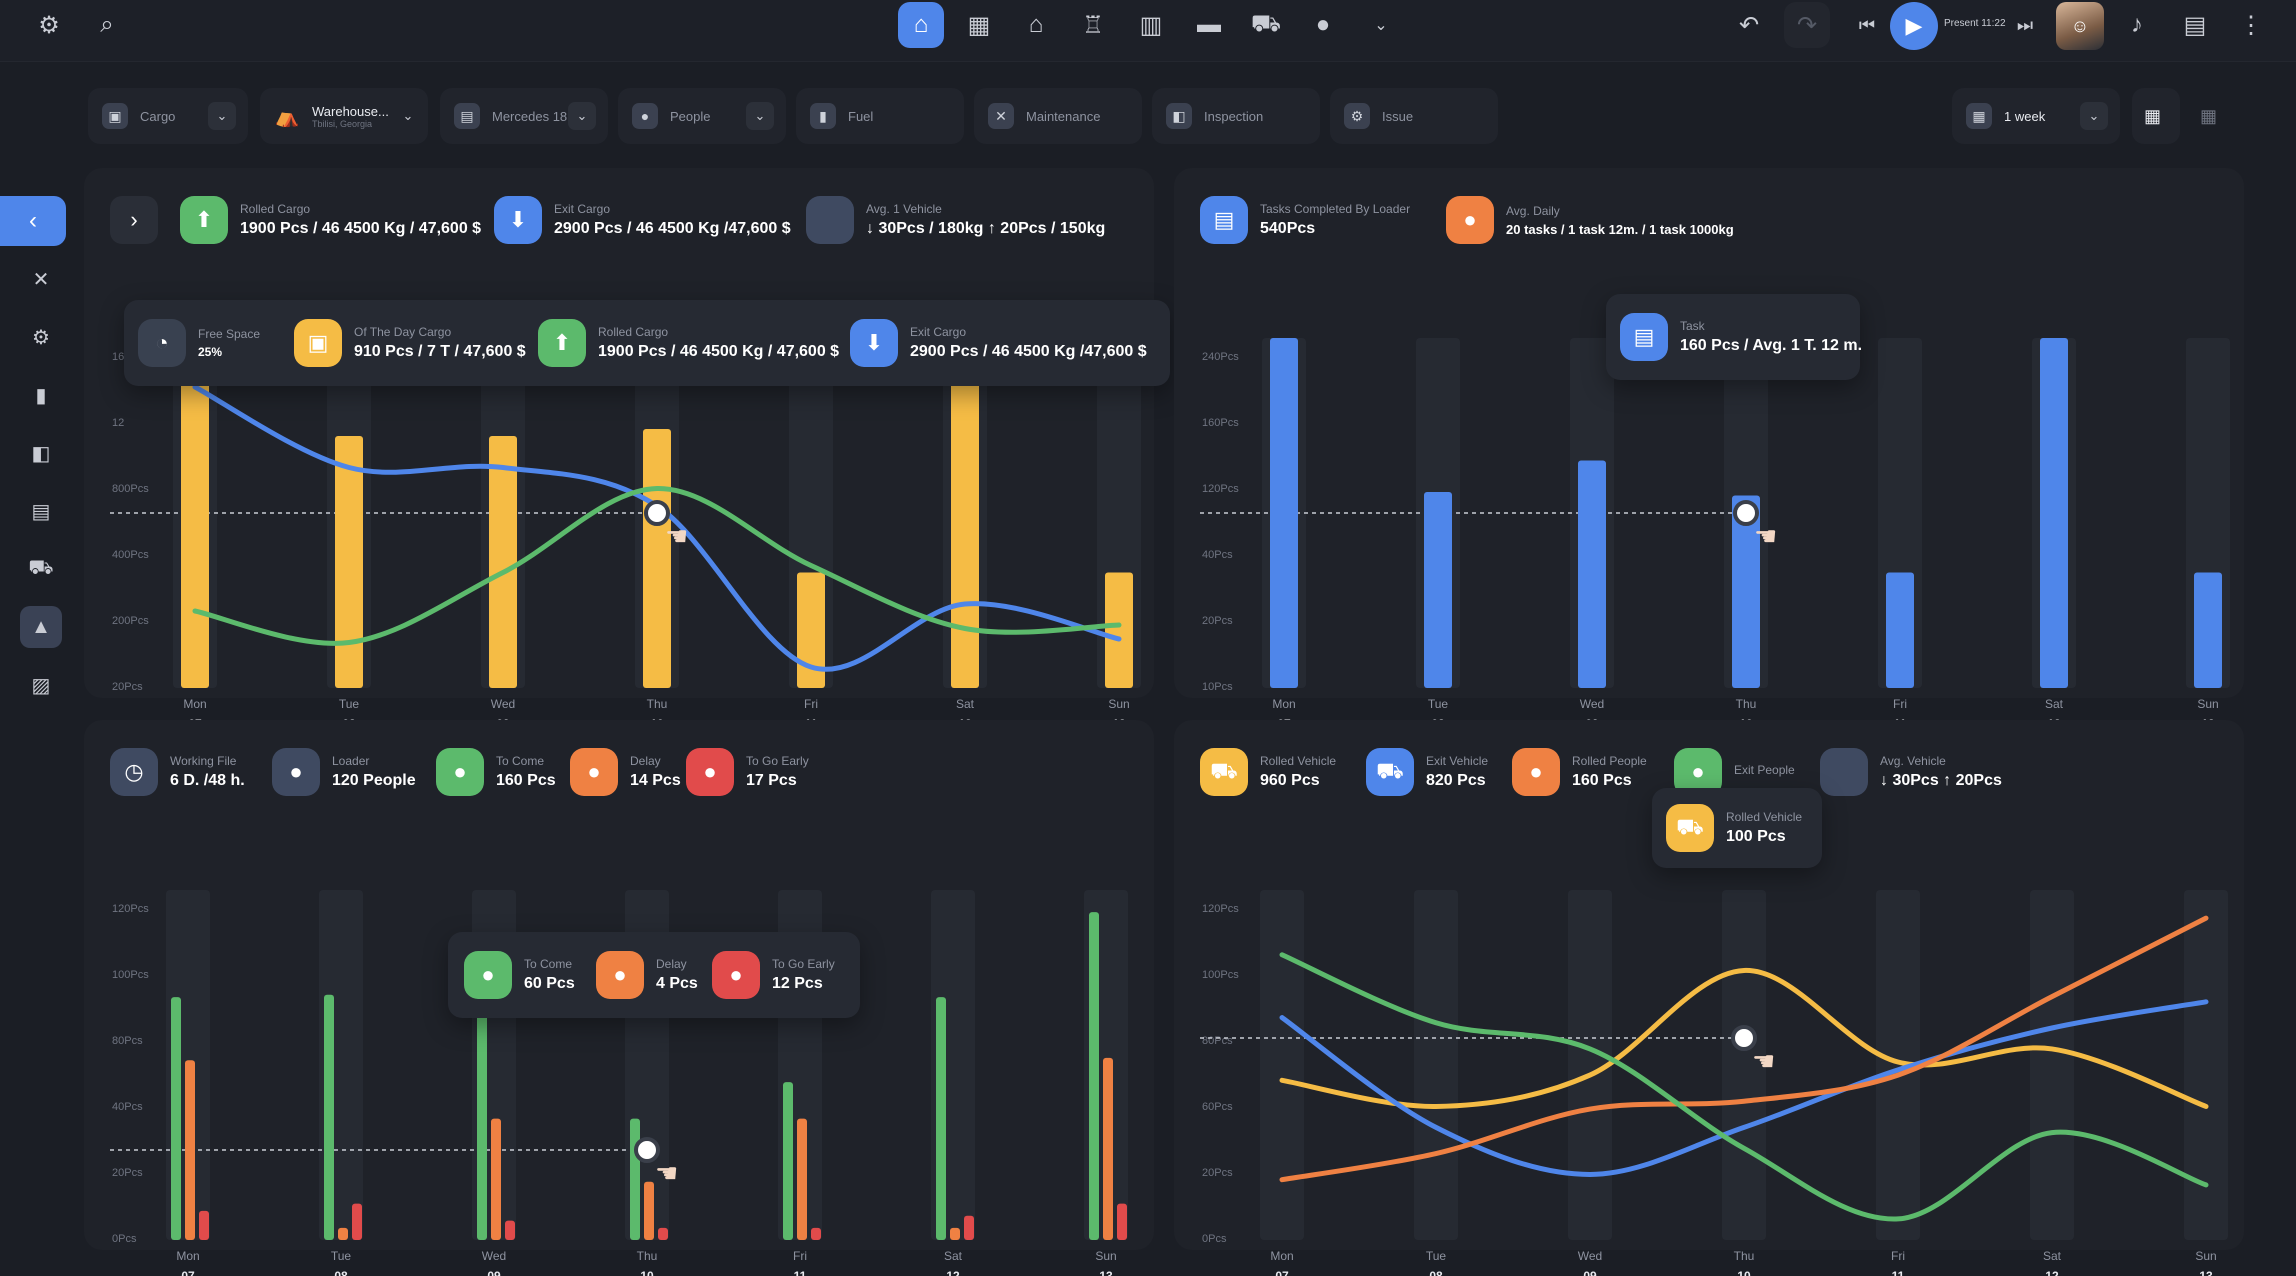 The height and width of the screenshot is (1276, 2296). I want to click on x-tick-label: Wed, so click(494, 1256).